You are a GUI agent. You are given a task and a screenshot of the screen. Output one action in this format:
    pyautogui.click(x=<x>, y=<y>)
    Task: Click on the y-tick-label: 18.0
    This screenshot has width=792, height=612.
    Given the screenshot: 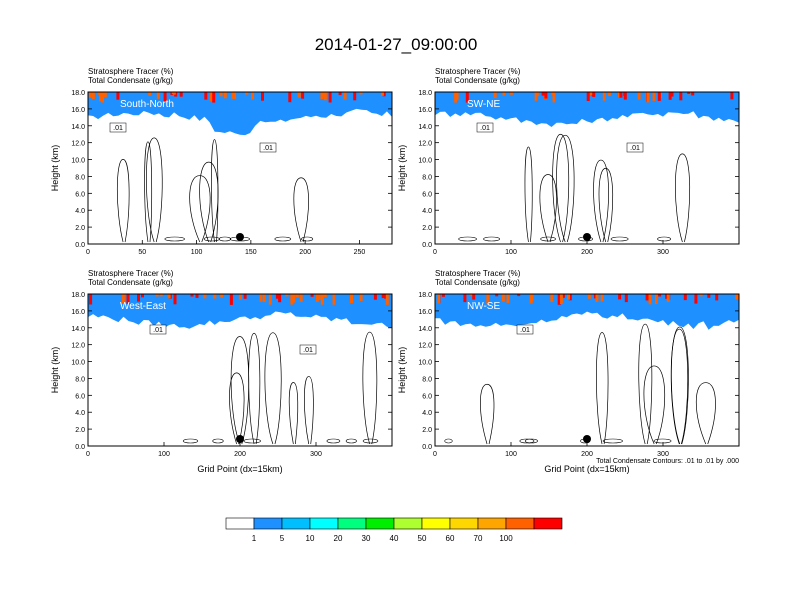 What is the action you would take?
    pyautogui.click(x=425, y=93)
    